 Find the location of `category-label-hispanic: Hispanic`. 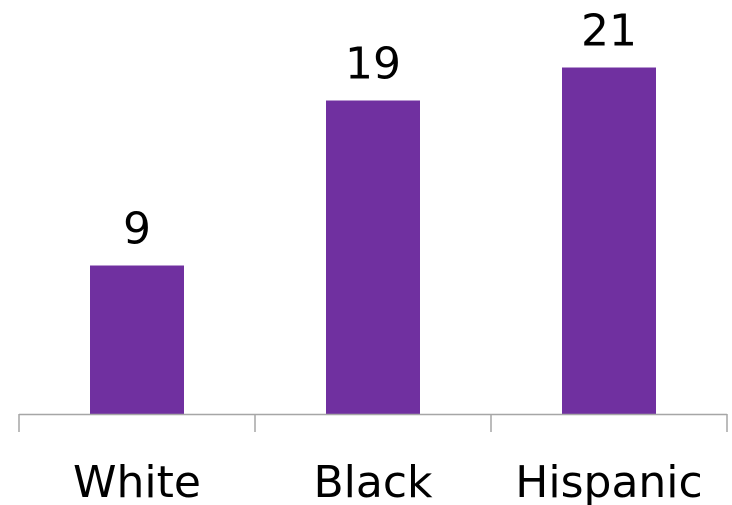

category-label-hispanic: Hispanic is located at coordinates (608, 481).